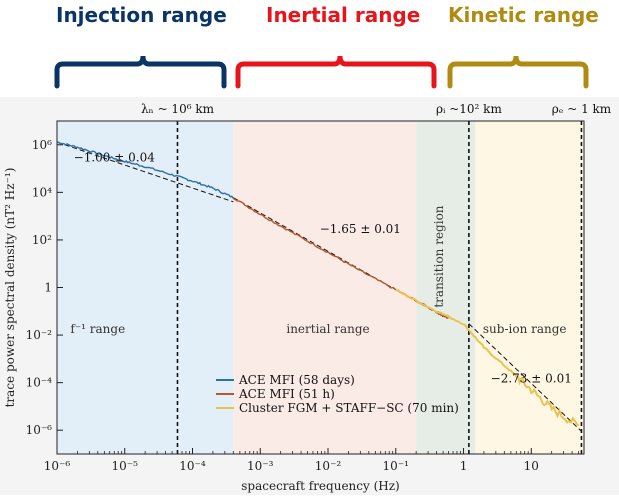 Image resolution: width=619 pixels, height=500 pixels. Describe the element at coordinates (125, 466) in the screenshot. I see `x-tick-label-1: 10⁻⁵` at that location.